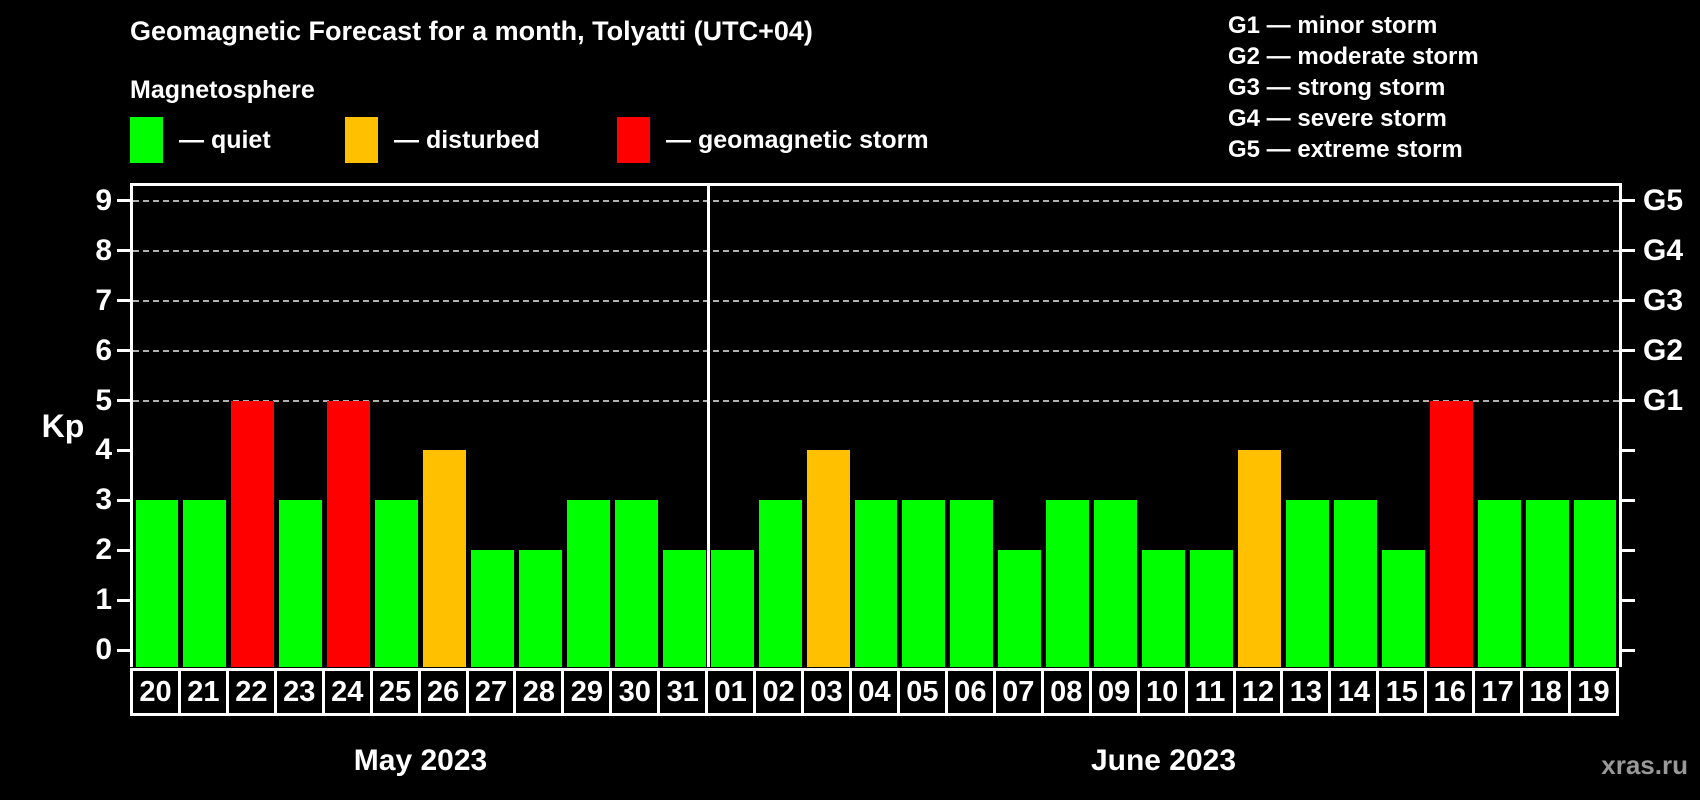  Describe the element at coordinates (251, 692) in the screenshot. I see `day-label-22: 22` at that location.